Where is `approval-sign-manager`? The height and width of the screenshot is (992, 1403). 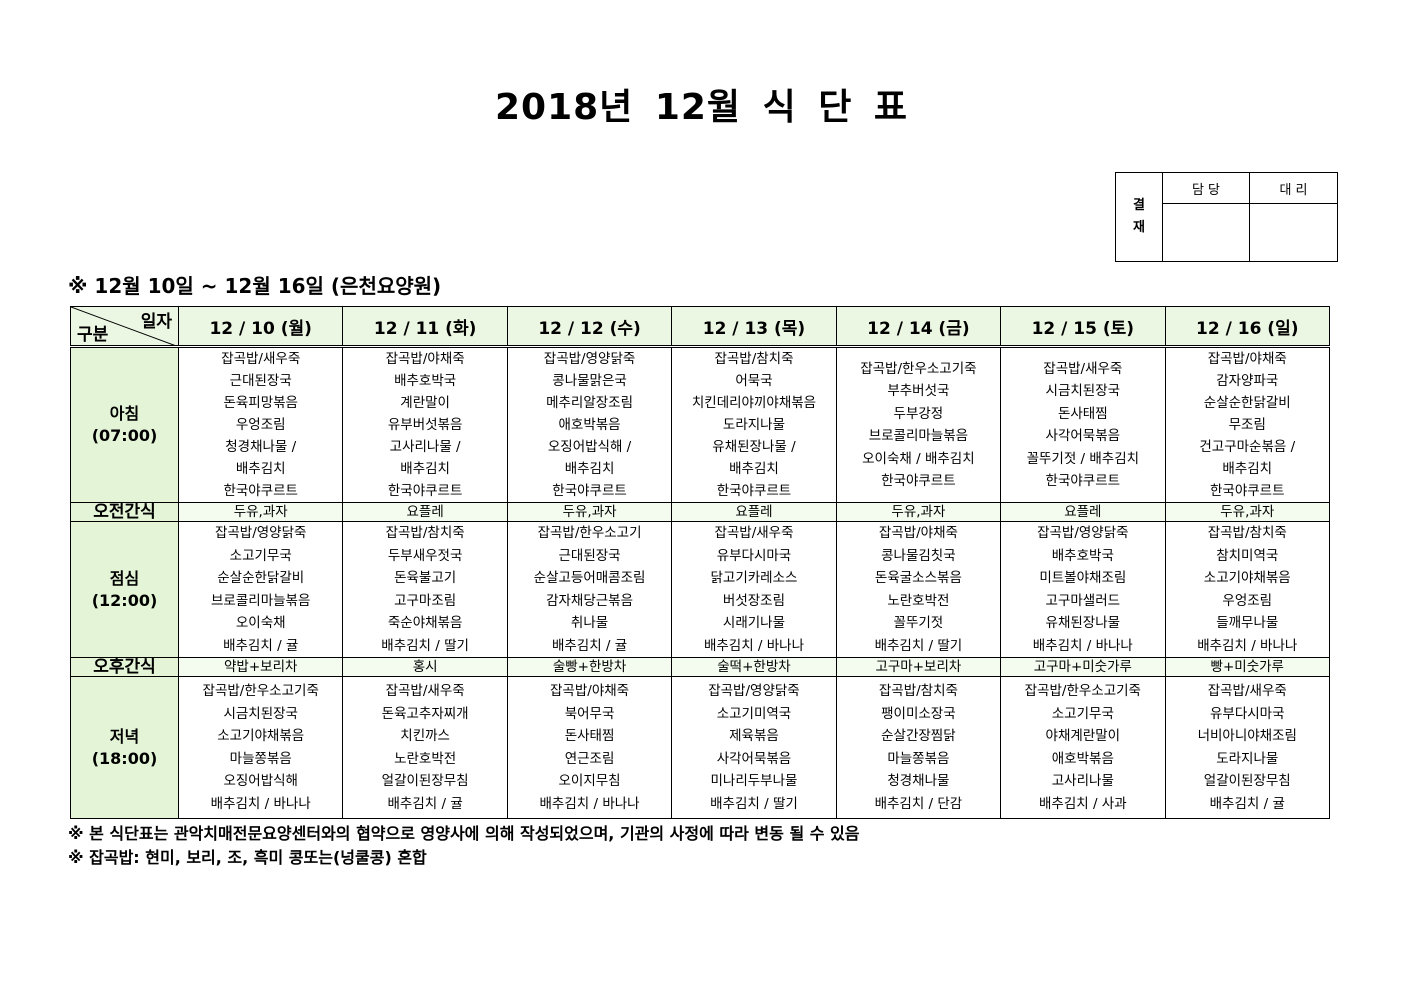
approval-sign-manager is located at coordinates (1206, 232).